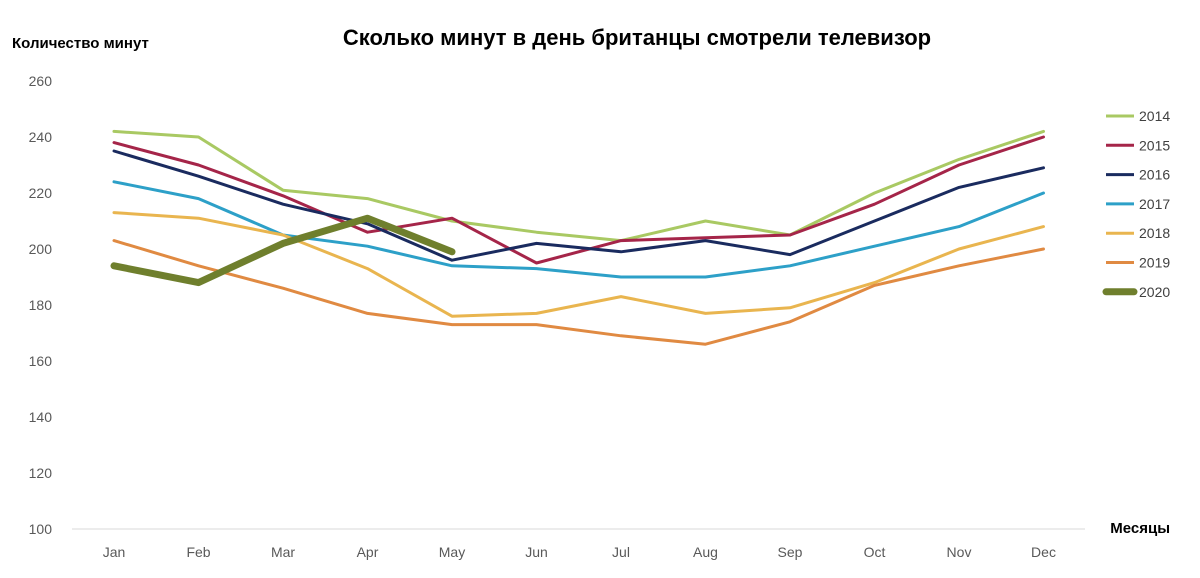 This screenshot has width=1200, height=578. Describe the element at coordinates (1136, 204) in the screenshot. I see `legend: 2014 2015 2016 2017 2018 2019 2020` at that location.